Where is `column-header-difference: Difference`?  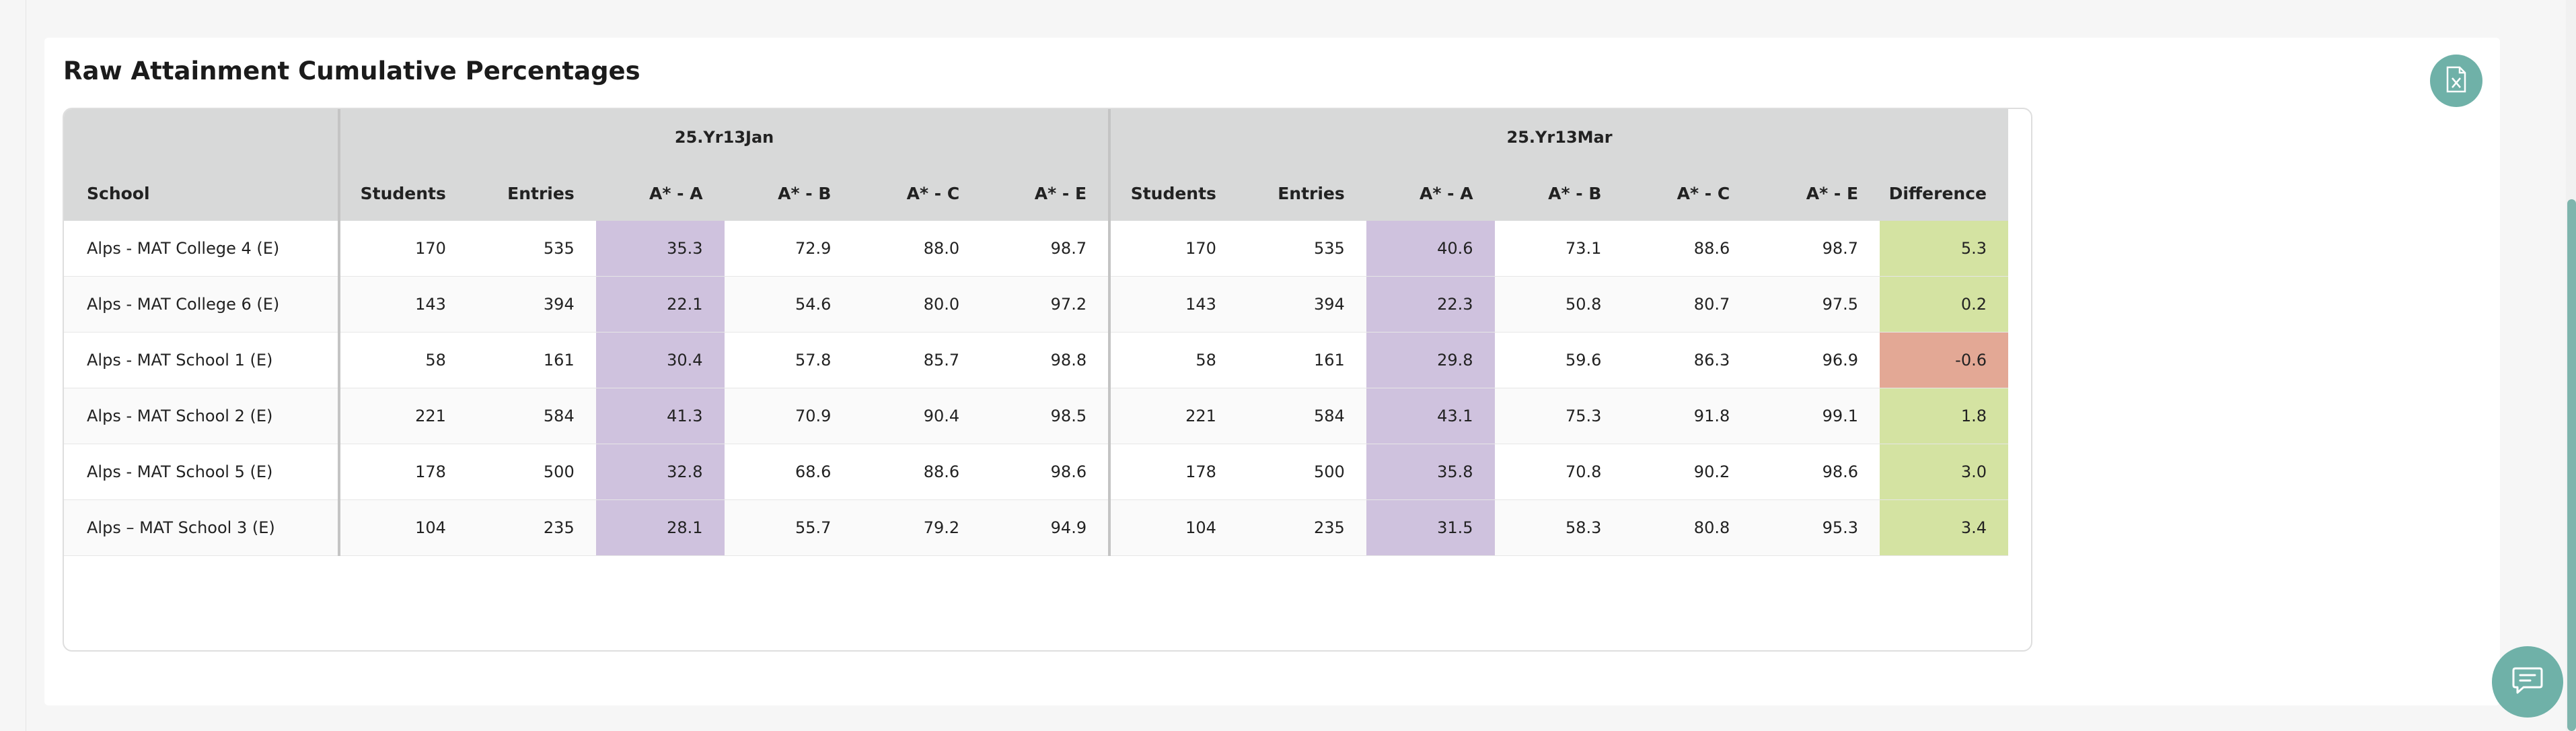
column-header-difference: Difference is located at coordinates (1944, 193).